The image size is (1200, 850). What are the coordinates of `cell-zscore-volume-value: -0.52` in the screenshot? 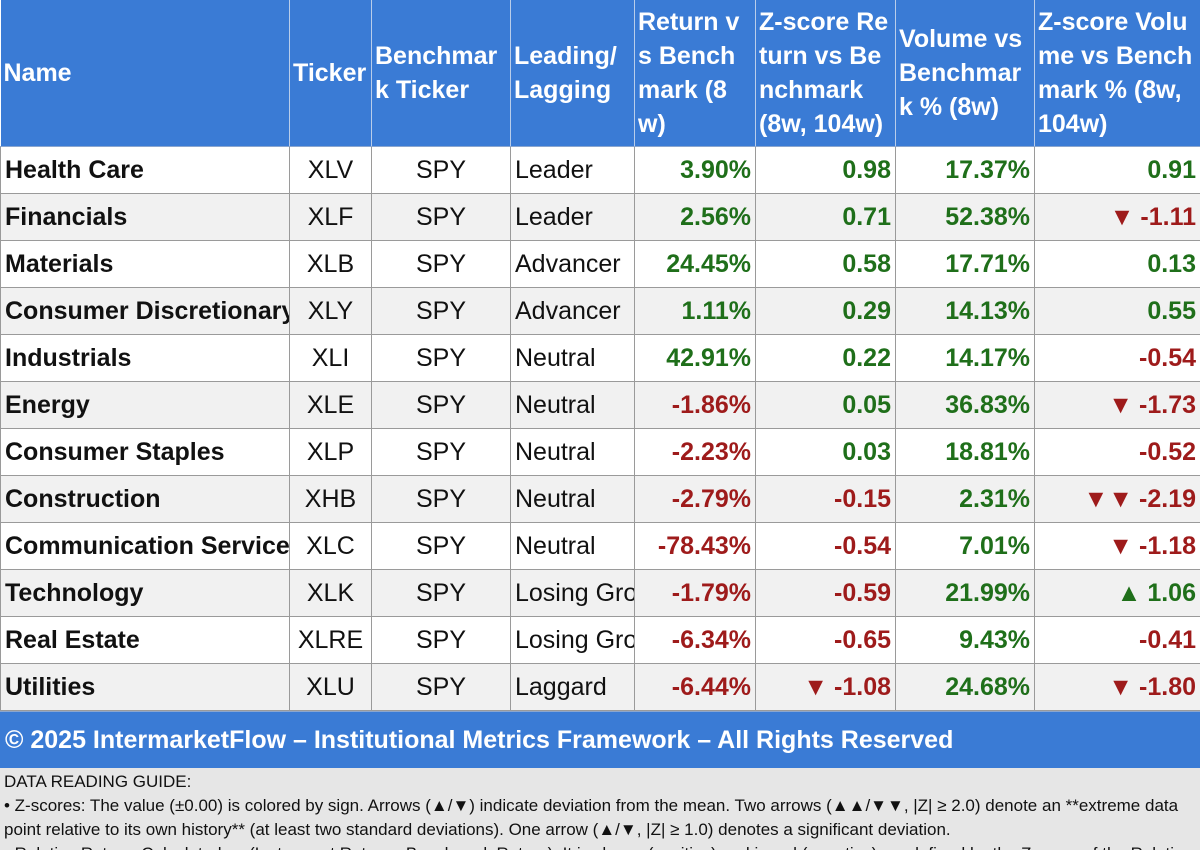 It's located at (1167, 452).